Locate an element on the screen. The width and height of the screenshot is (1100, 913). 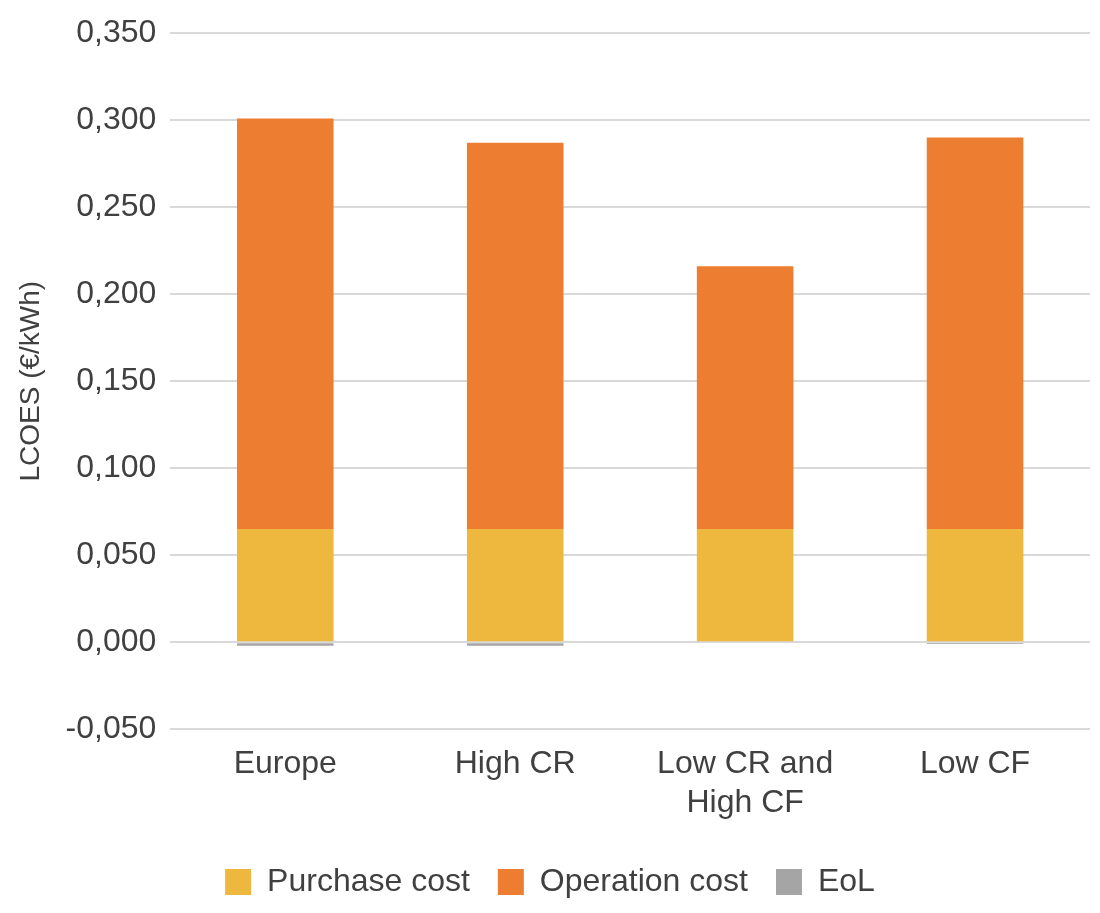
y-tick-label: 0,000 is located at coordinates (116, 640).